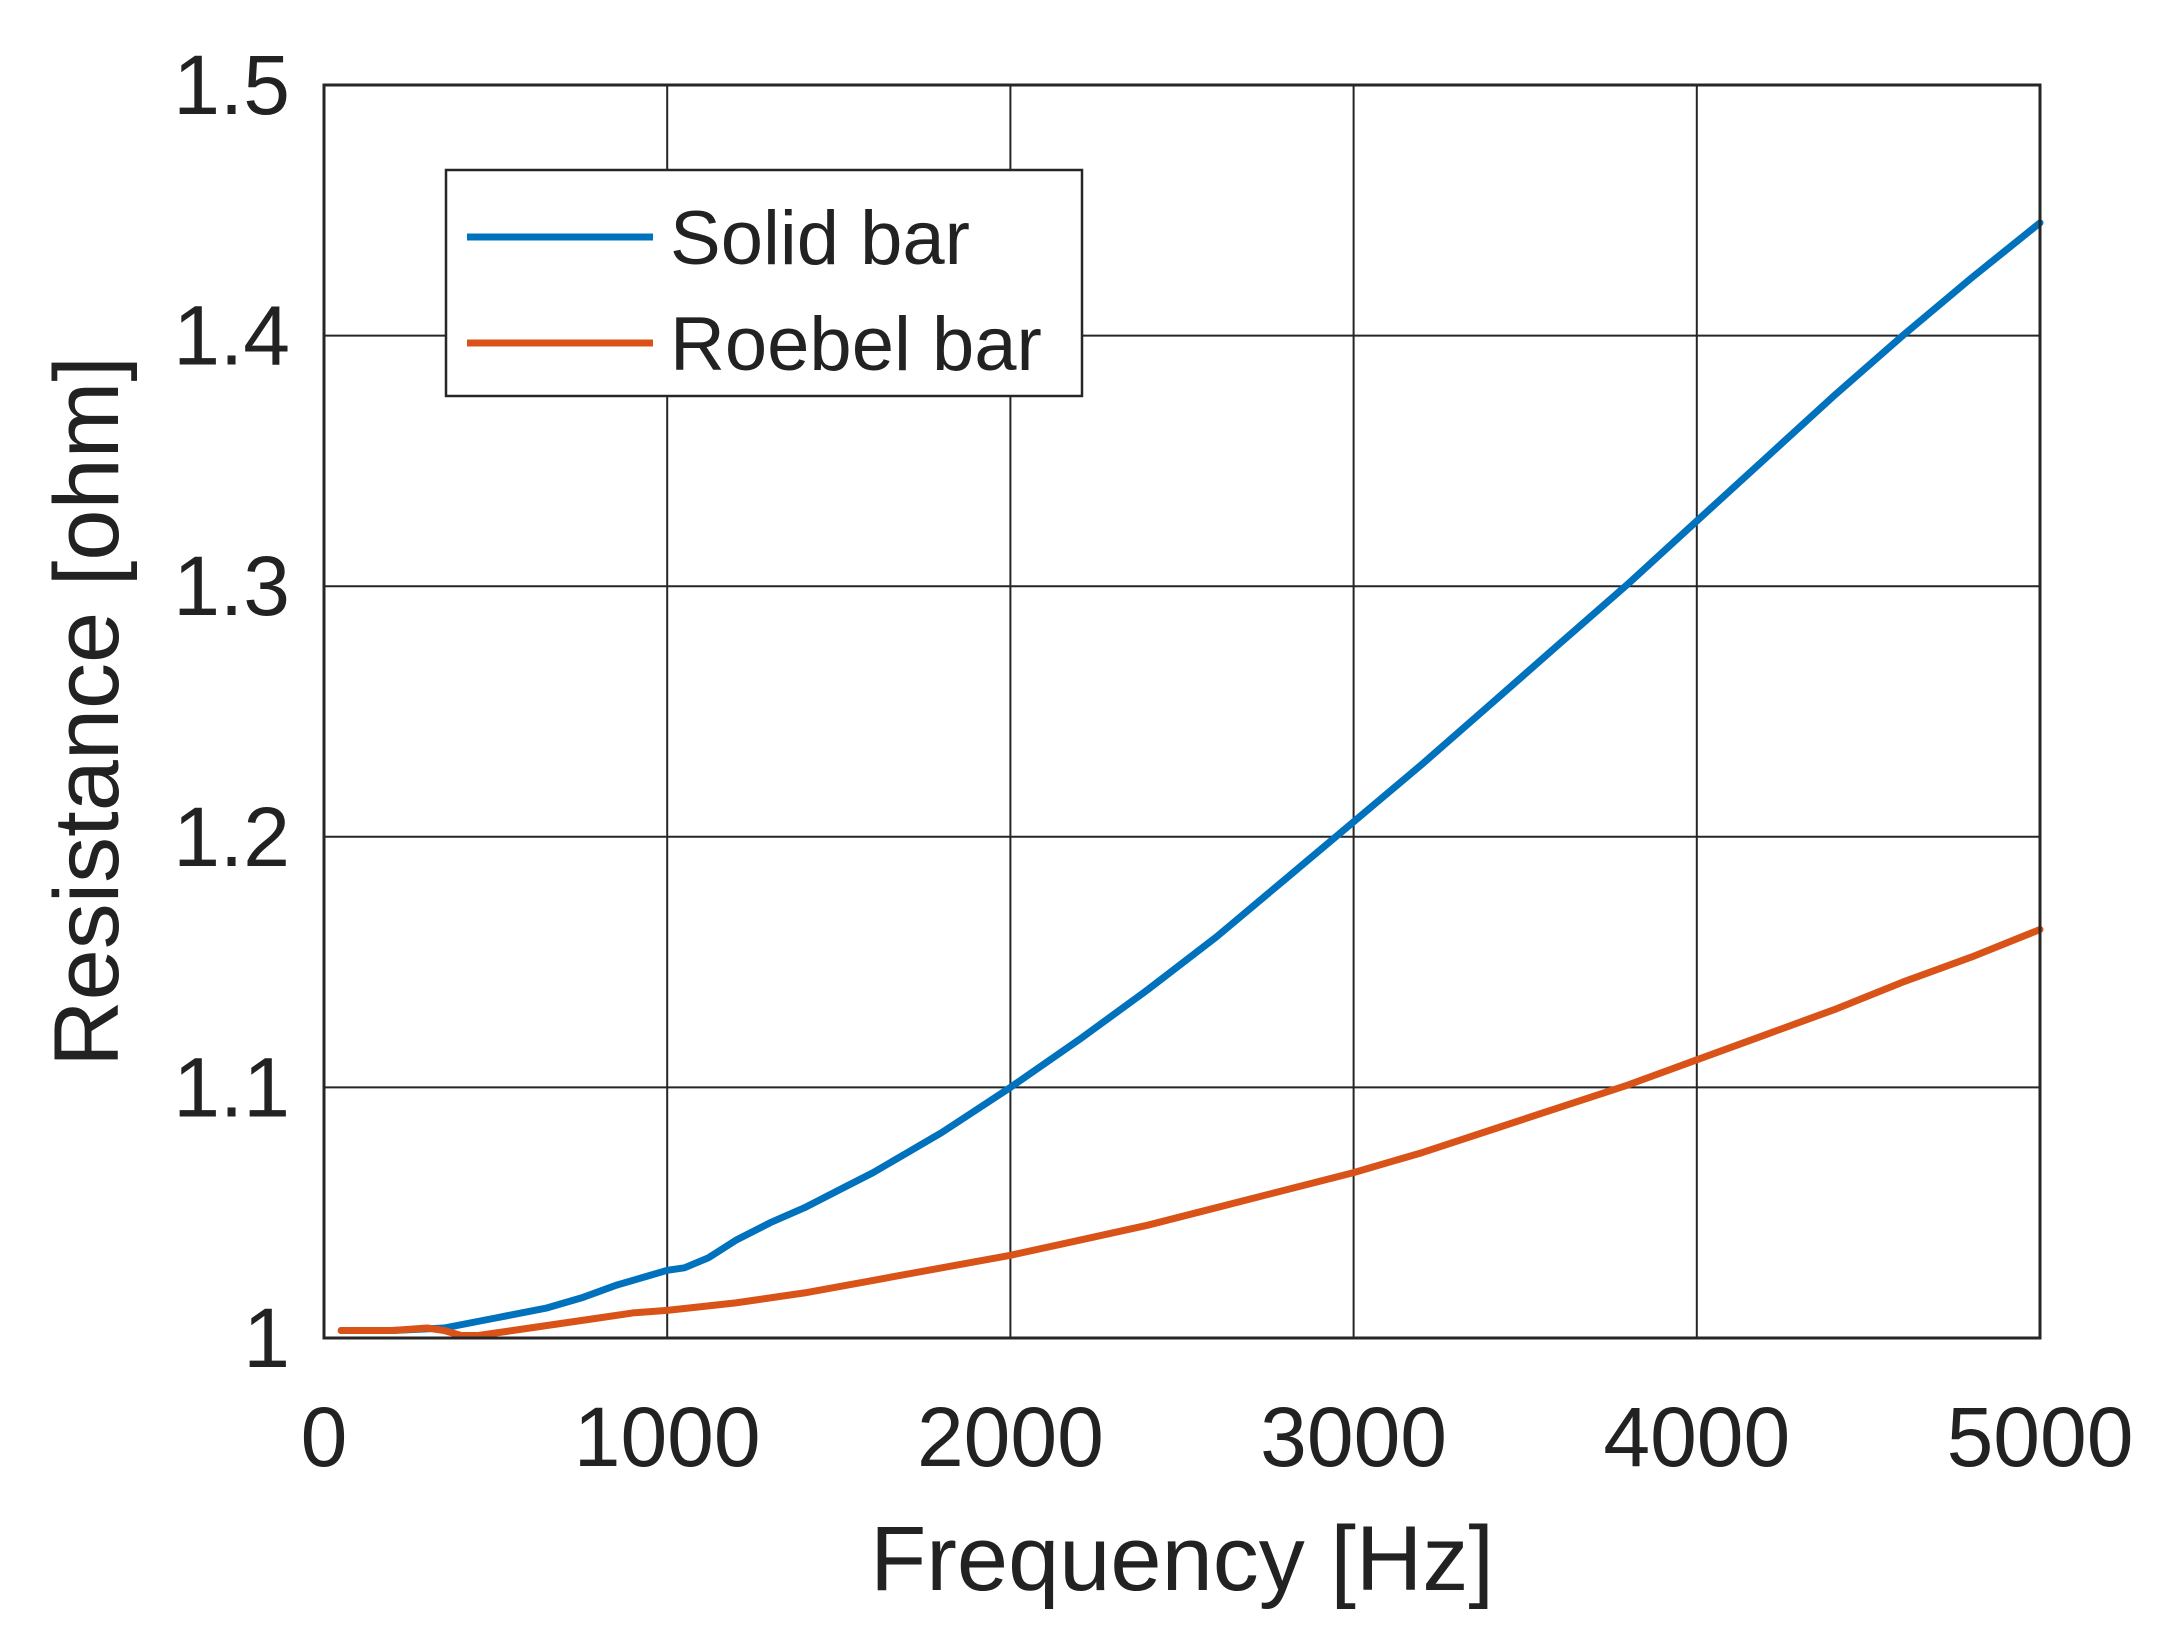  Describe the element at coordinates (87, 711) in the screenshot. I see `y-axis-title: Resistance [ohm]` at that location.